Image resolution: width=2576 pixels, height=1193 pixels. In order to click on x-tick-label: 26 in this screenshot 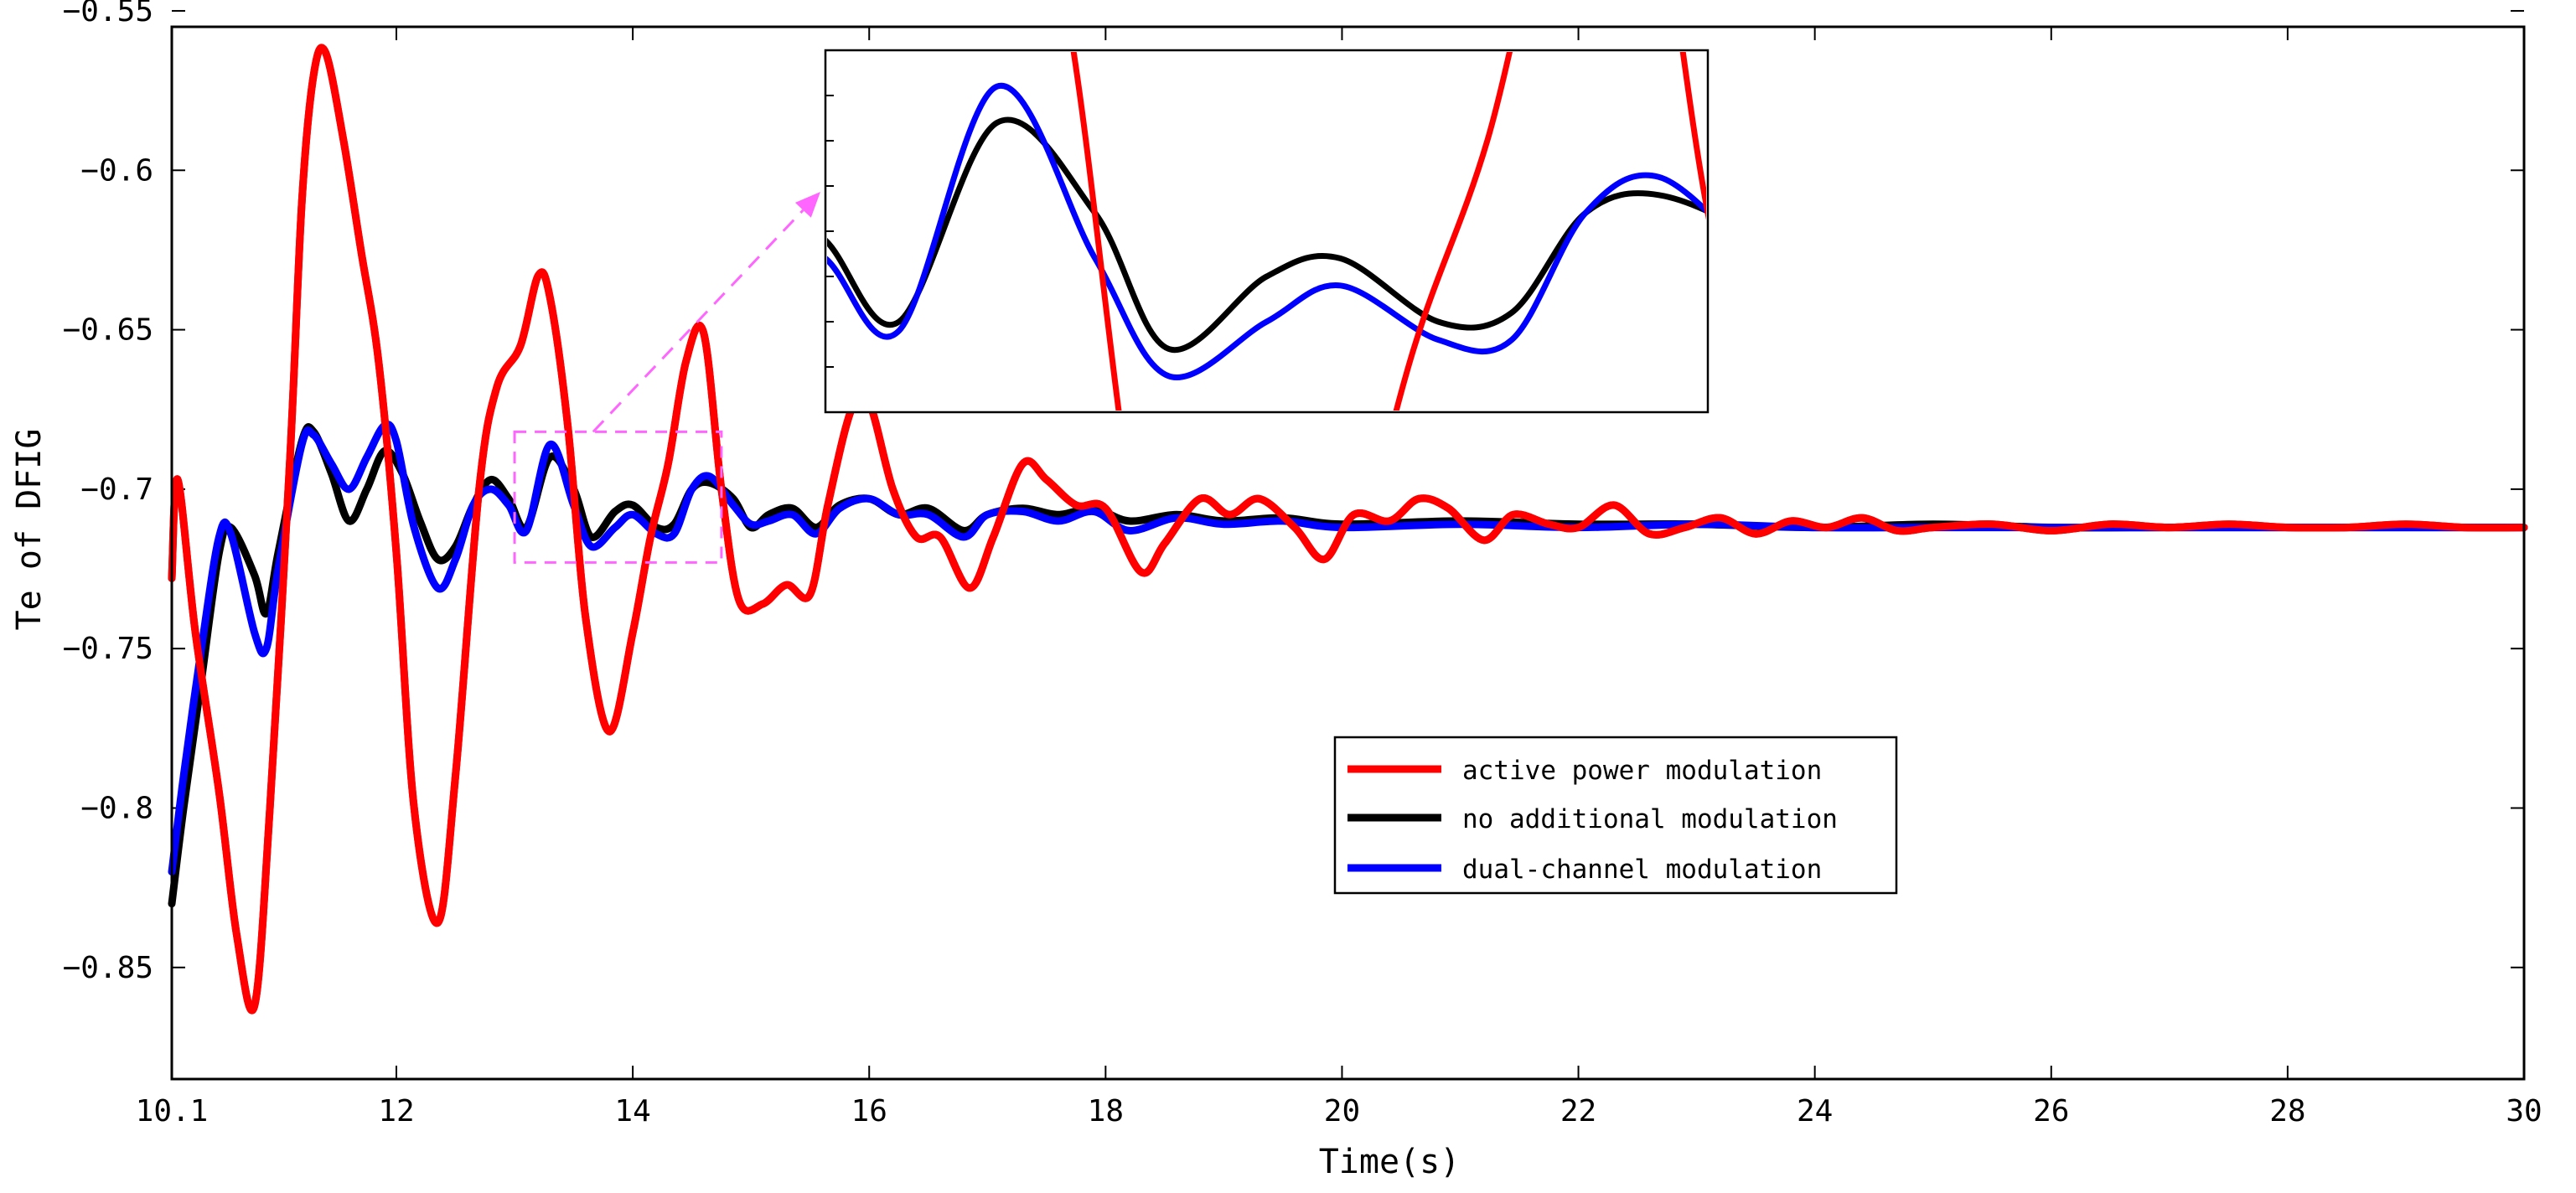, I will do `click(2051, 1111)`.